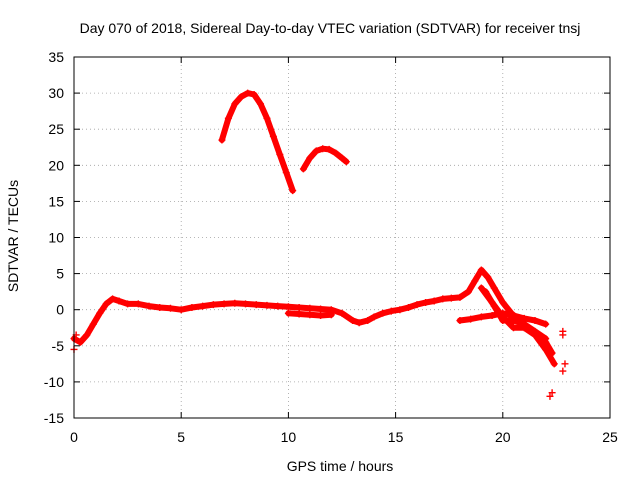 The image size is (640, 480). What do you see at coordinates (60, 310) in the screenshot?
I see `y-tick-label: 0` at bounding box center [60, 310].